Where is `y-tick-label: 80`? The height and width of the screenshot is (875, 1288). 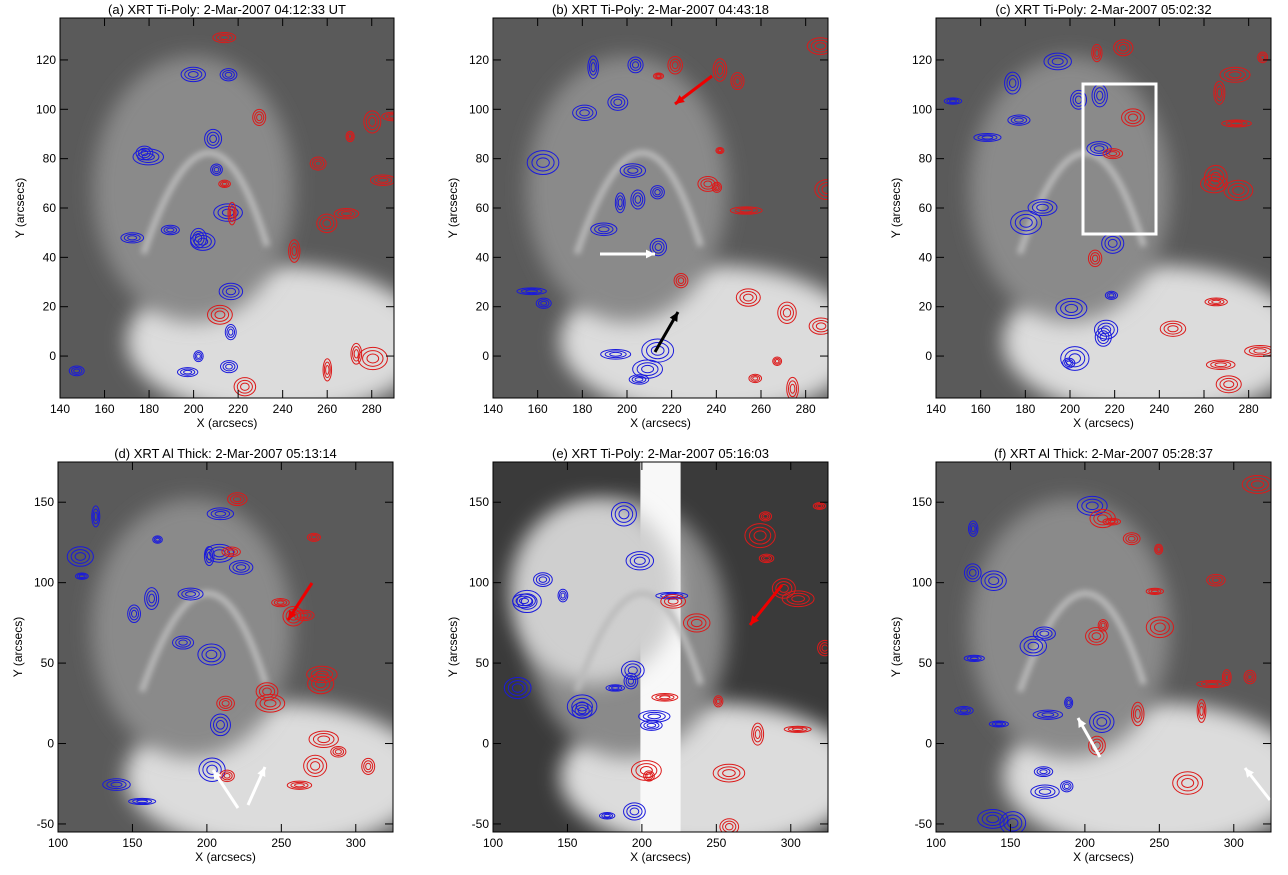 y-tick-label: 80 is located at coordinates (926, 159).